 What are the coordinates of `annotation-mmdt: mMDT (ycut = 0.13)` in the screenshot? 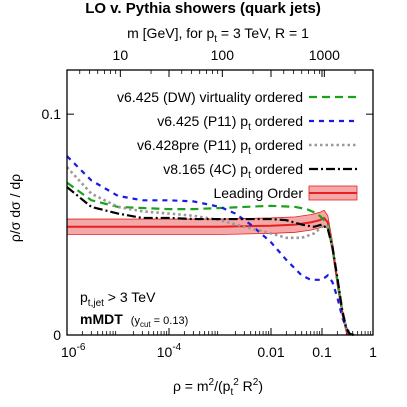 It's located at (134, 320).